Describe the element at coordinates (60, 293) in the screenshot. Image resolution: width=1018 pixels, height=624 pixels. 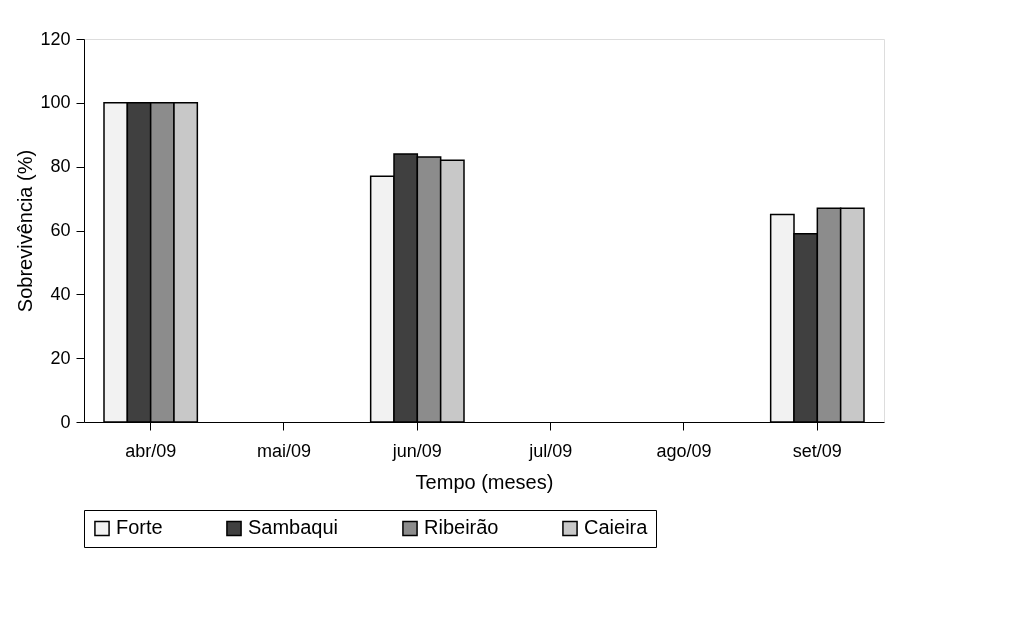
I see `y-tick-label: 40` at that location.